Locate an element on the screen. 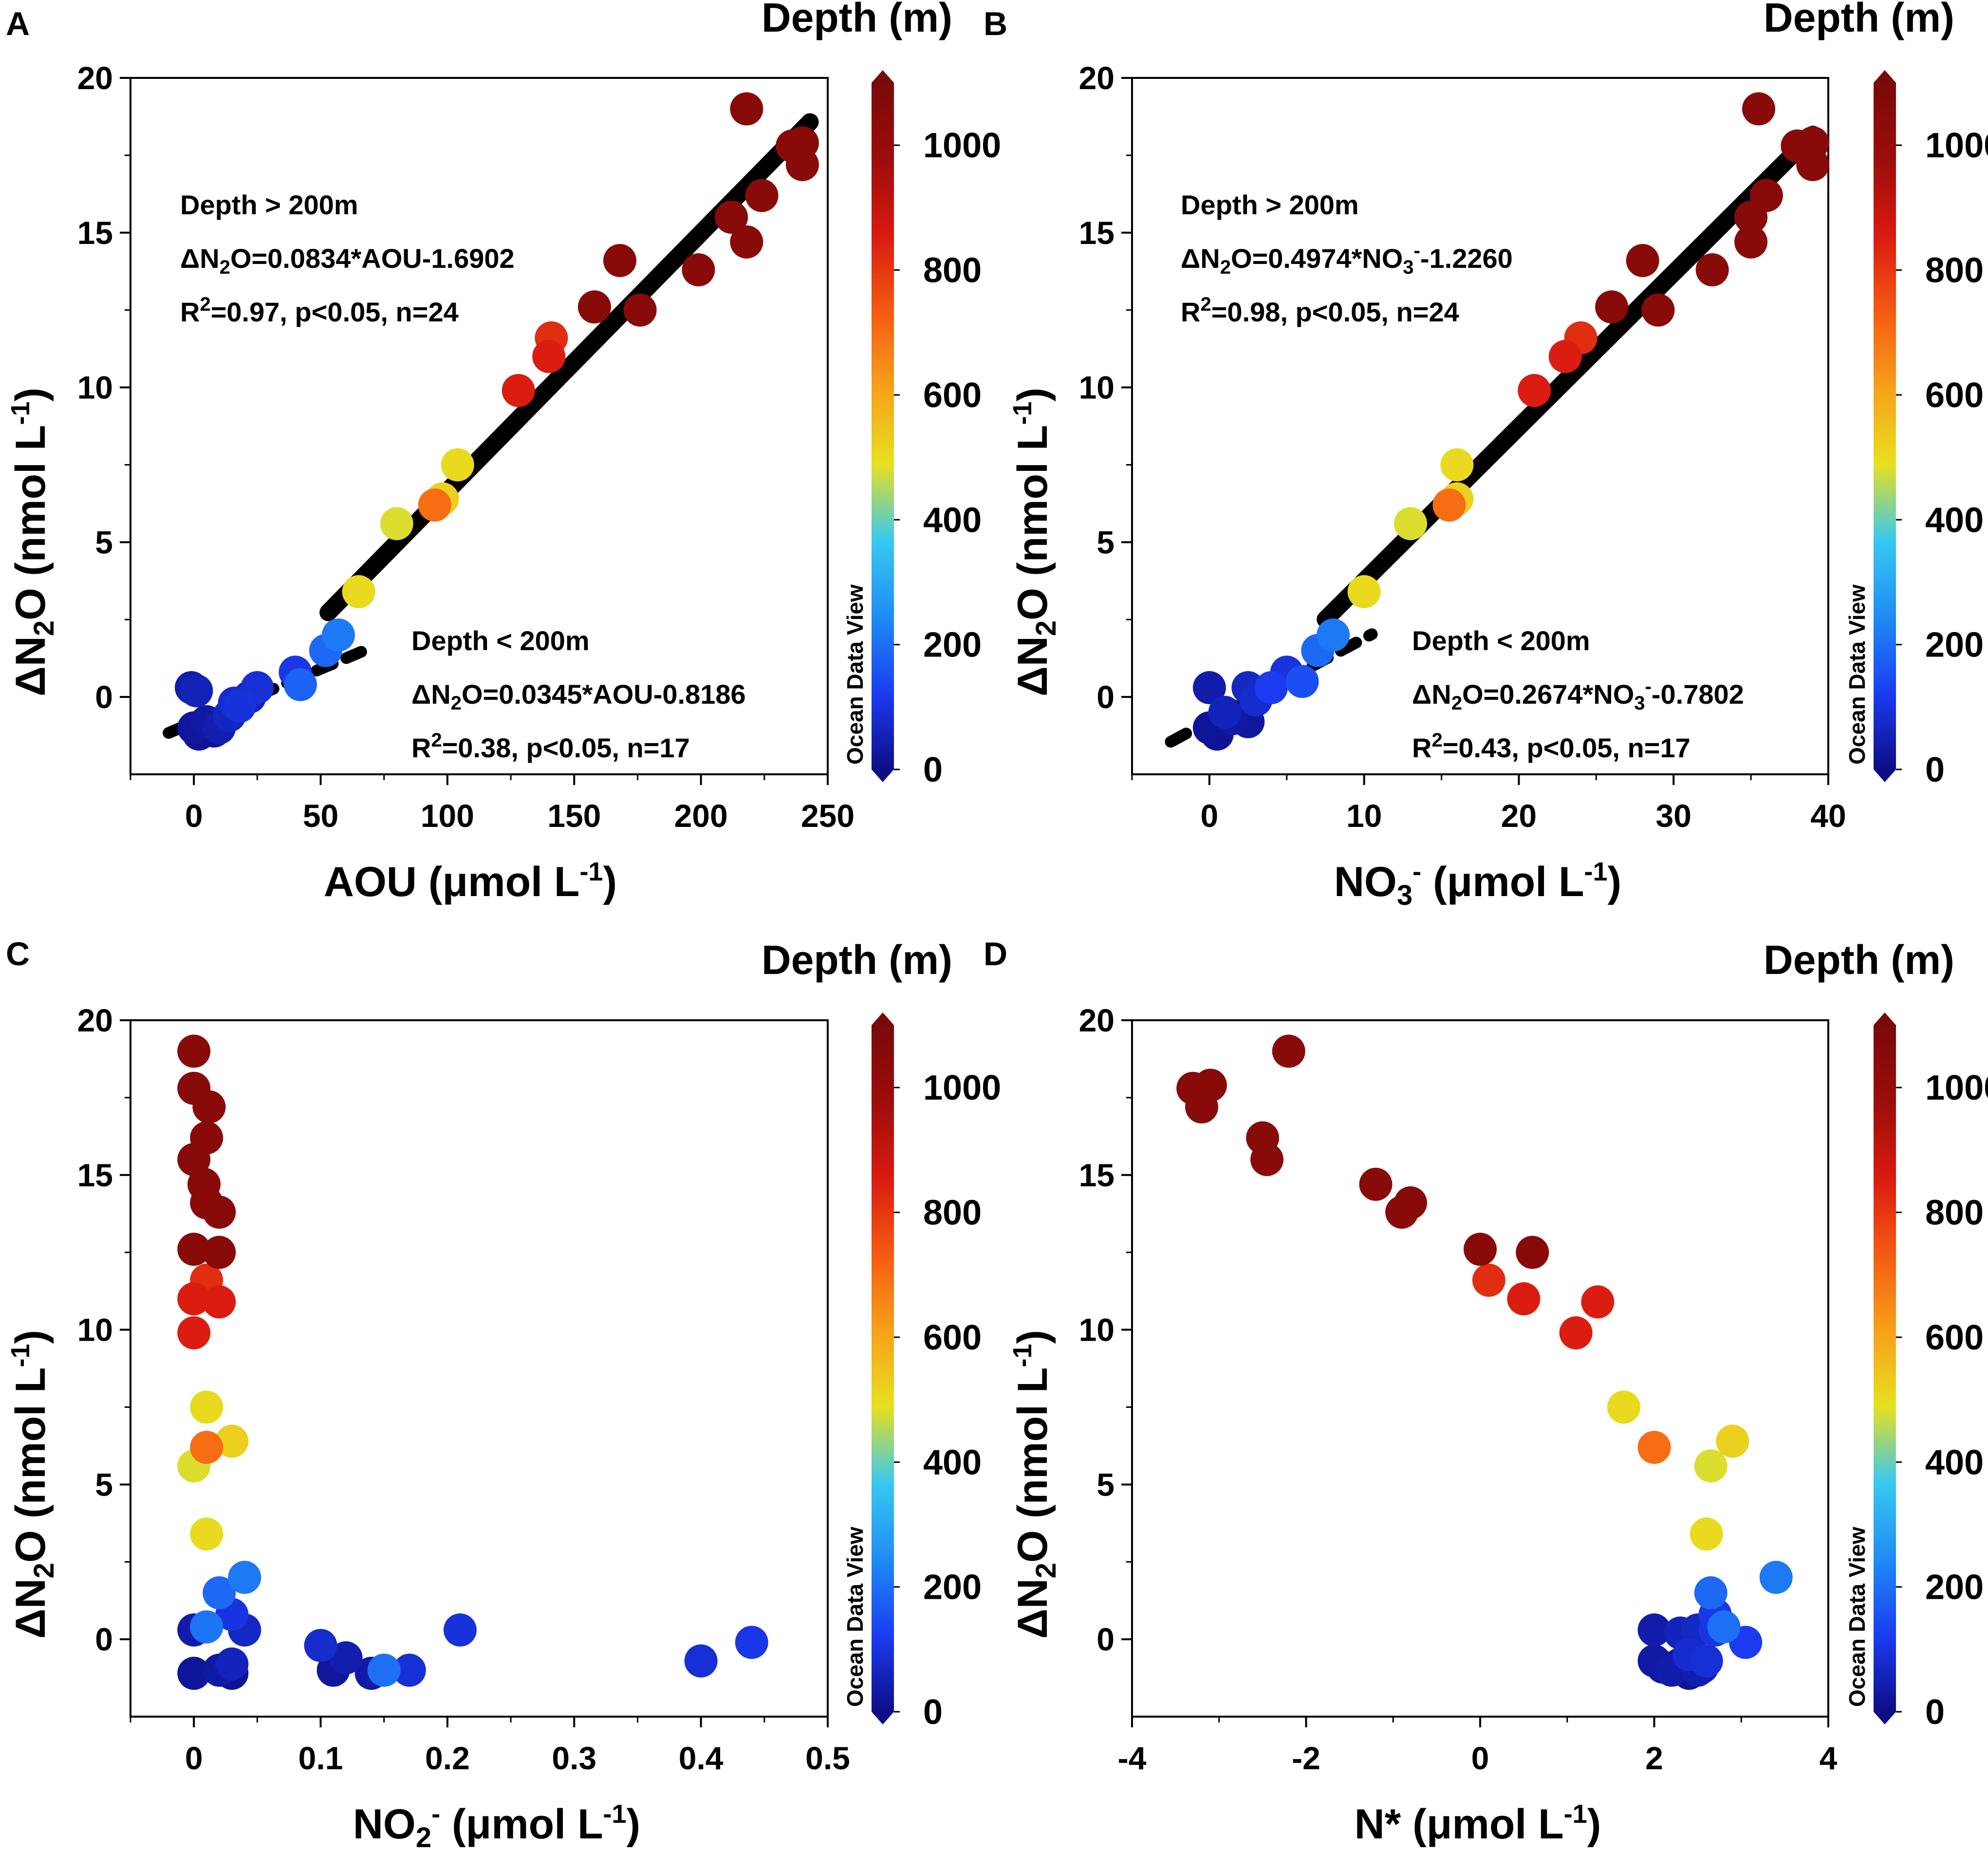 The image size is (1988, 1853). panel-c-xtick-label: 0.3 is located at coordinates (574, 1758).